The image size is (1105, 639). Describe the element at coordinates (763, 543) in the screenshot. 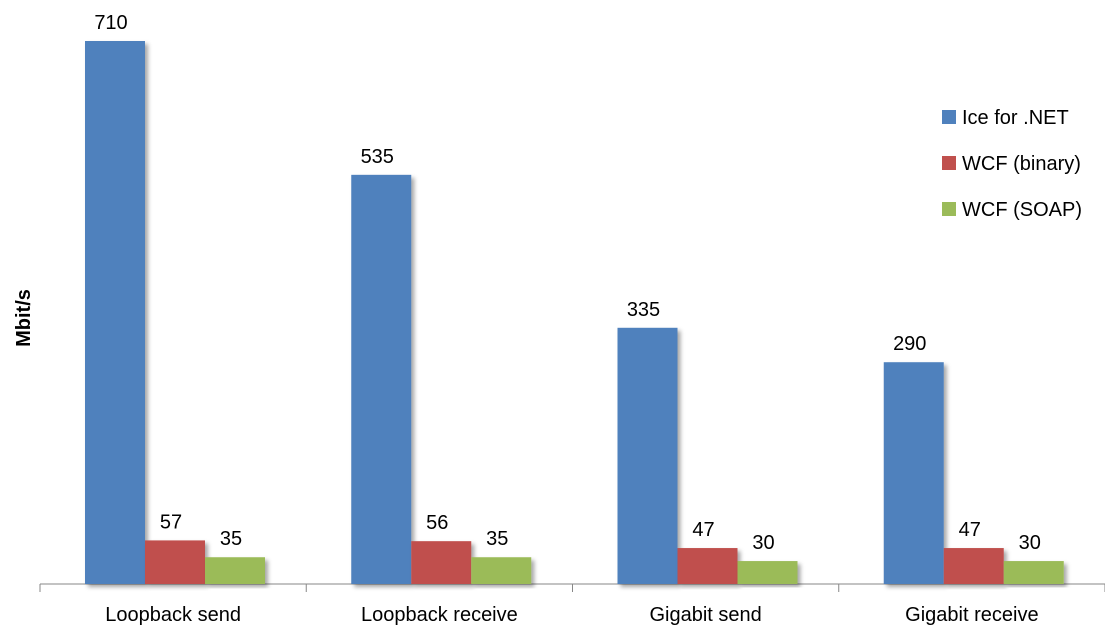

I see `data-label-wcf-soap-gigabit-send: 30` at that location.